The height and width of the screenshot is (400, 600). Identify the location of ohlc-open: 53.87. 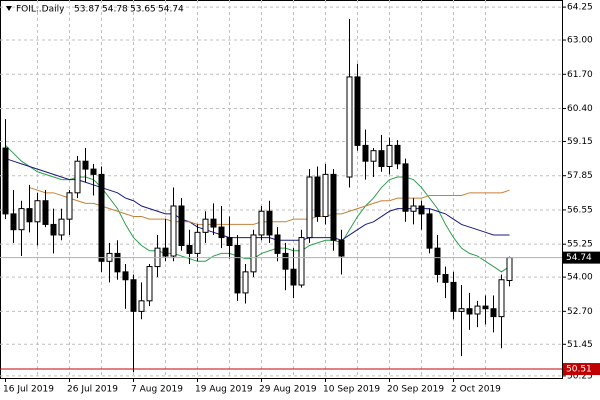
(87, 10).